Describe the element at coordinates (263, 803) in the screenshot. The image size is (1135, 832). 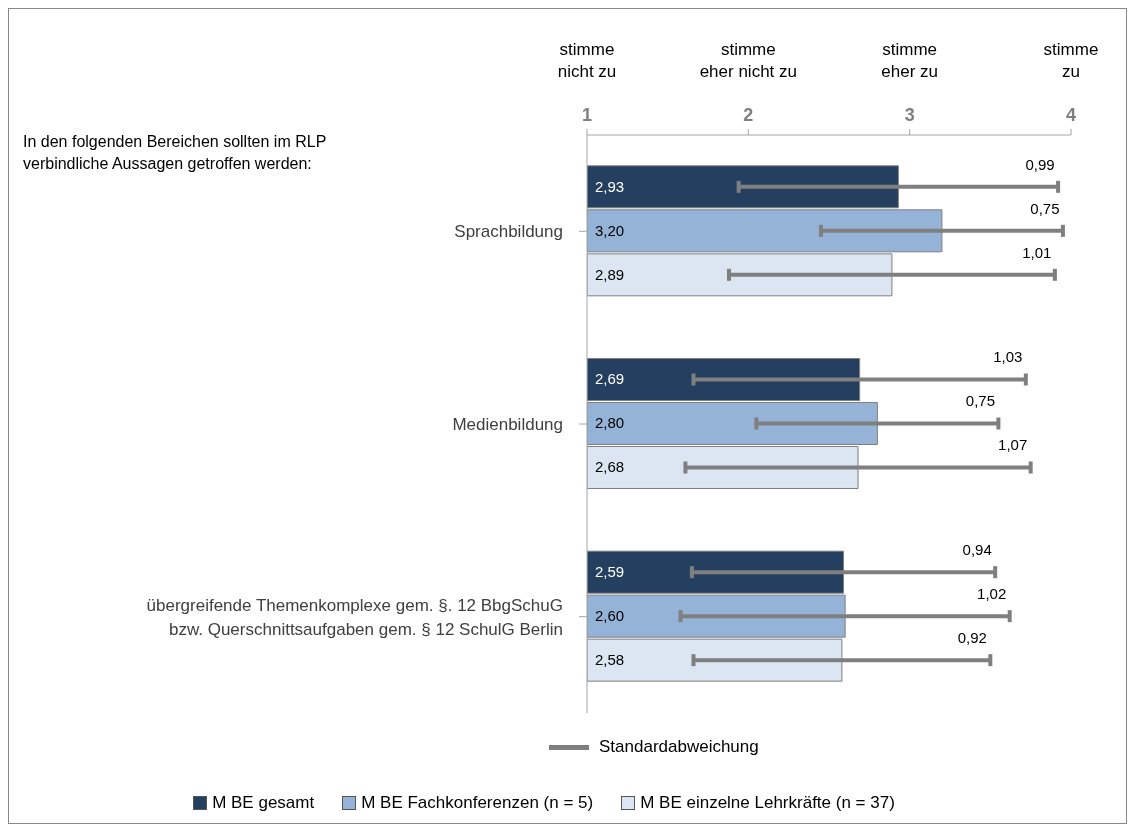
I see `legend-label: M BE gesamt` at that location.